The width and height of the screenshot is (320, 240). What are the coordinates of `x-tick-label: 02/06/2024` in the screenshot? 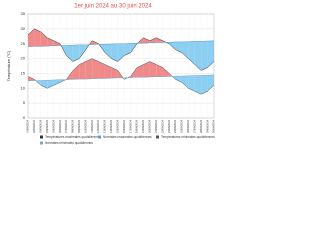 It's located at (34, 126).